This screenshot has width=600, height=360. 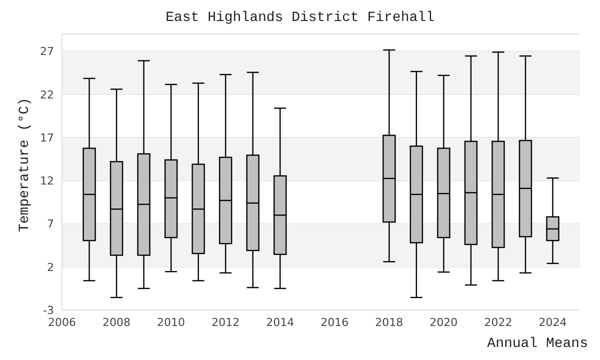 I want to click on x-tick-label: 2008, so click(x=116, y=322).